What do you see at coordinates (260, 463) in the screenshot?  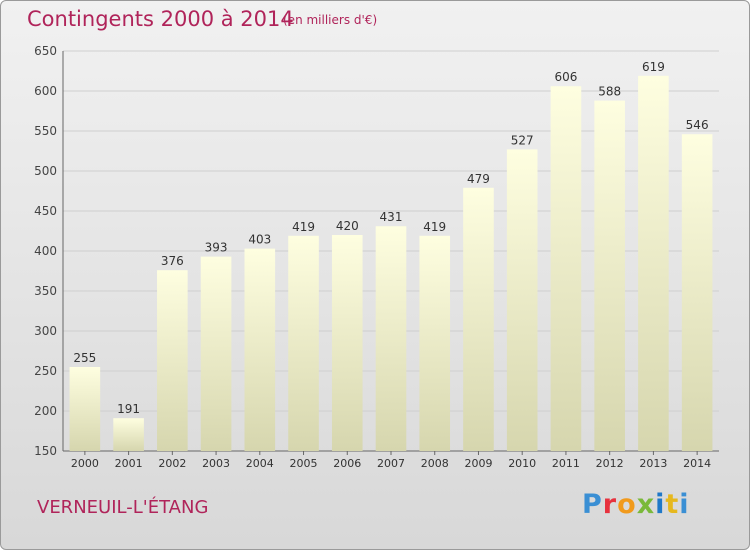 I see `x-tick-label: 2004` at bounding box center [260, 463].